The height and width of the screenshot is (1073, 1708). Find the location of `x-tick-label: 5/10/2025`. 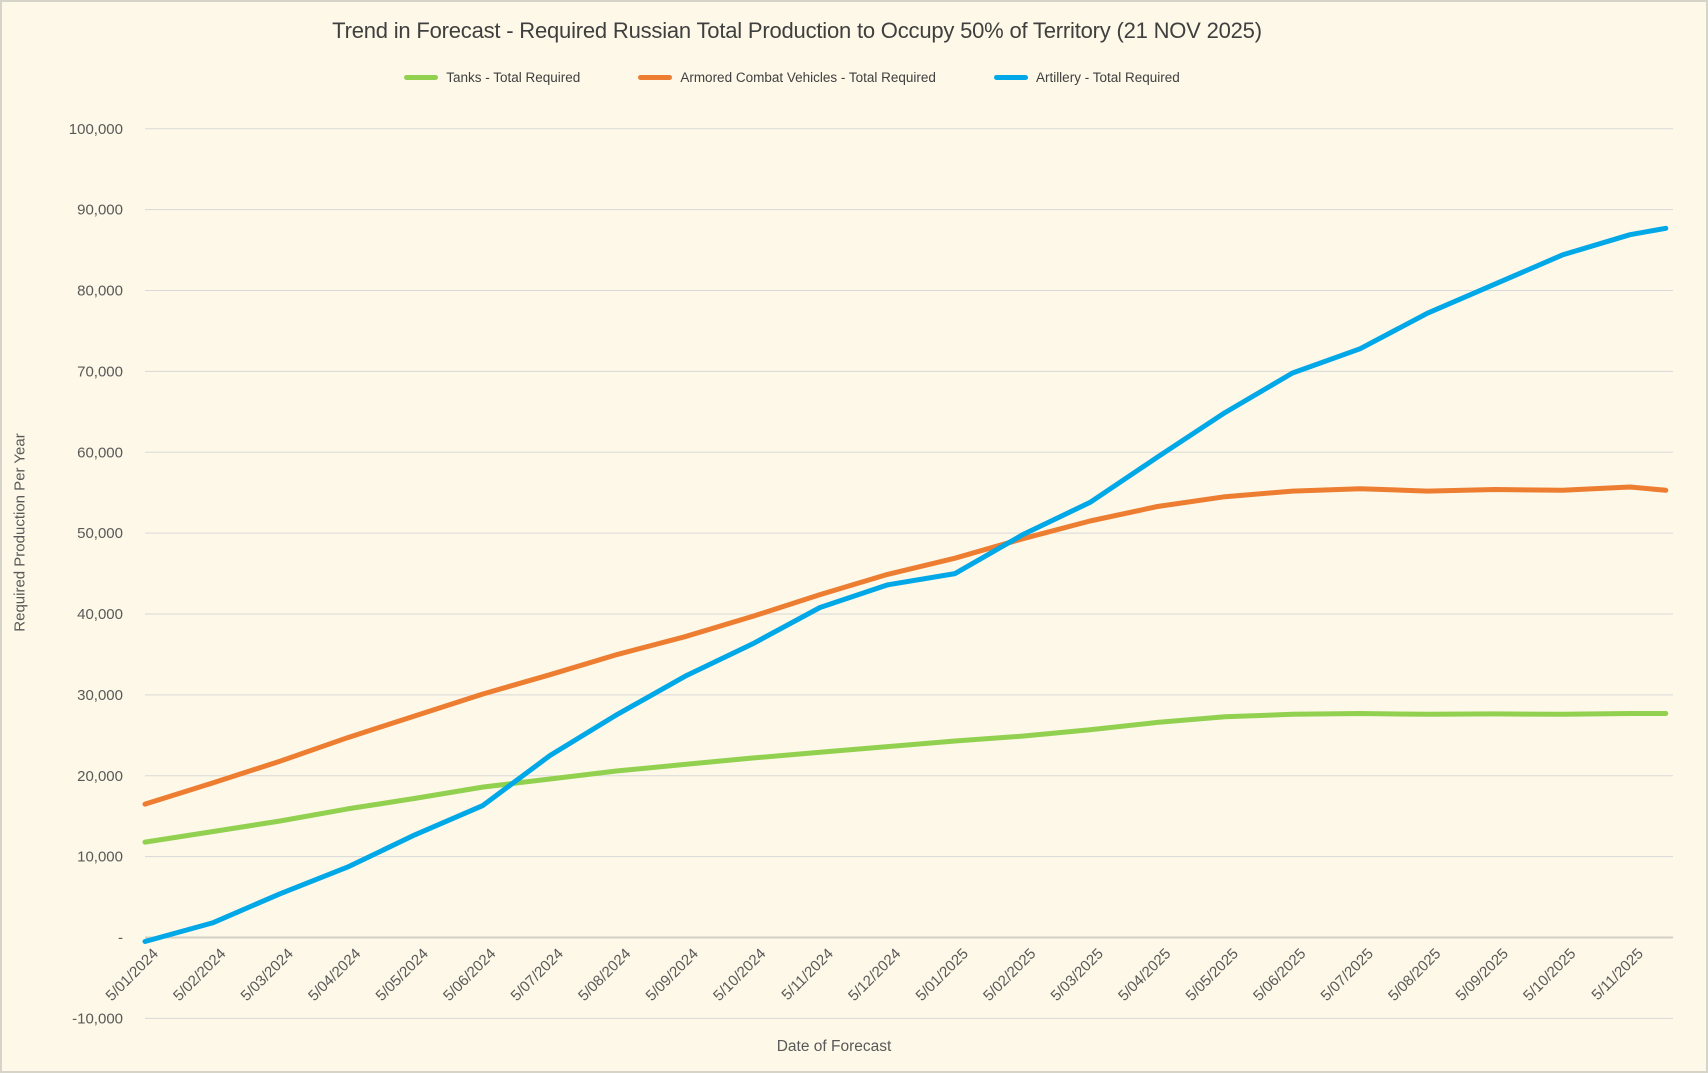

x-tick-label: 5/10/2025 is located at coordinates (1549, 974).